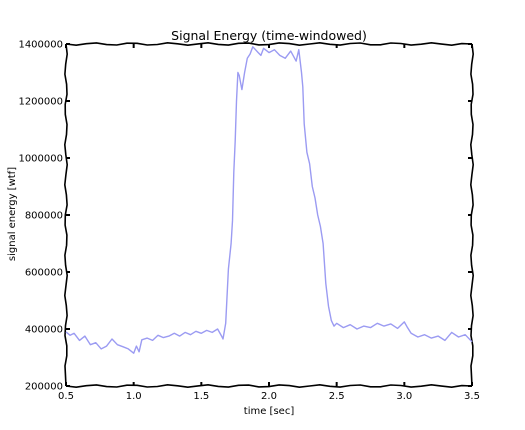 This screenshot has width=525, height=430. What do you see at coordinates (404, 396) in the screenshot?
I see `x-tick-label: 3.0` at bounding box center [404, 396].